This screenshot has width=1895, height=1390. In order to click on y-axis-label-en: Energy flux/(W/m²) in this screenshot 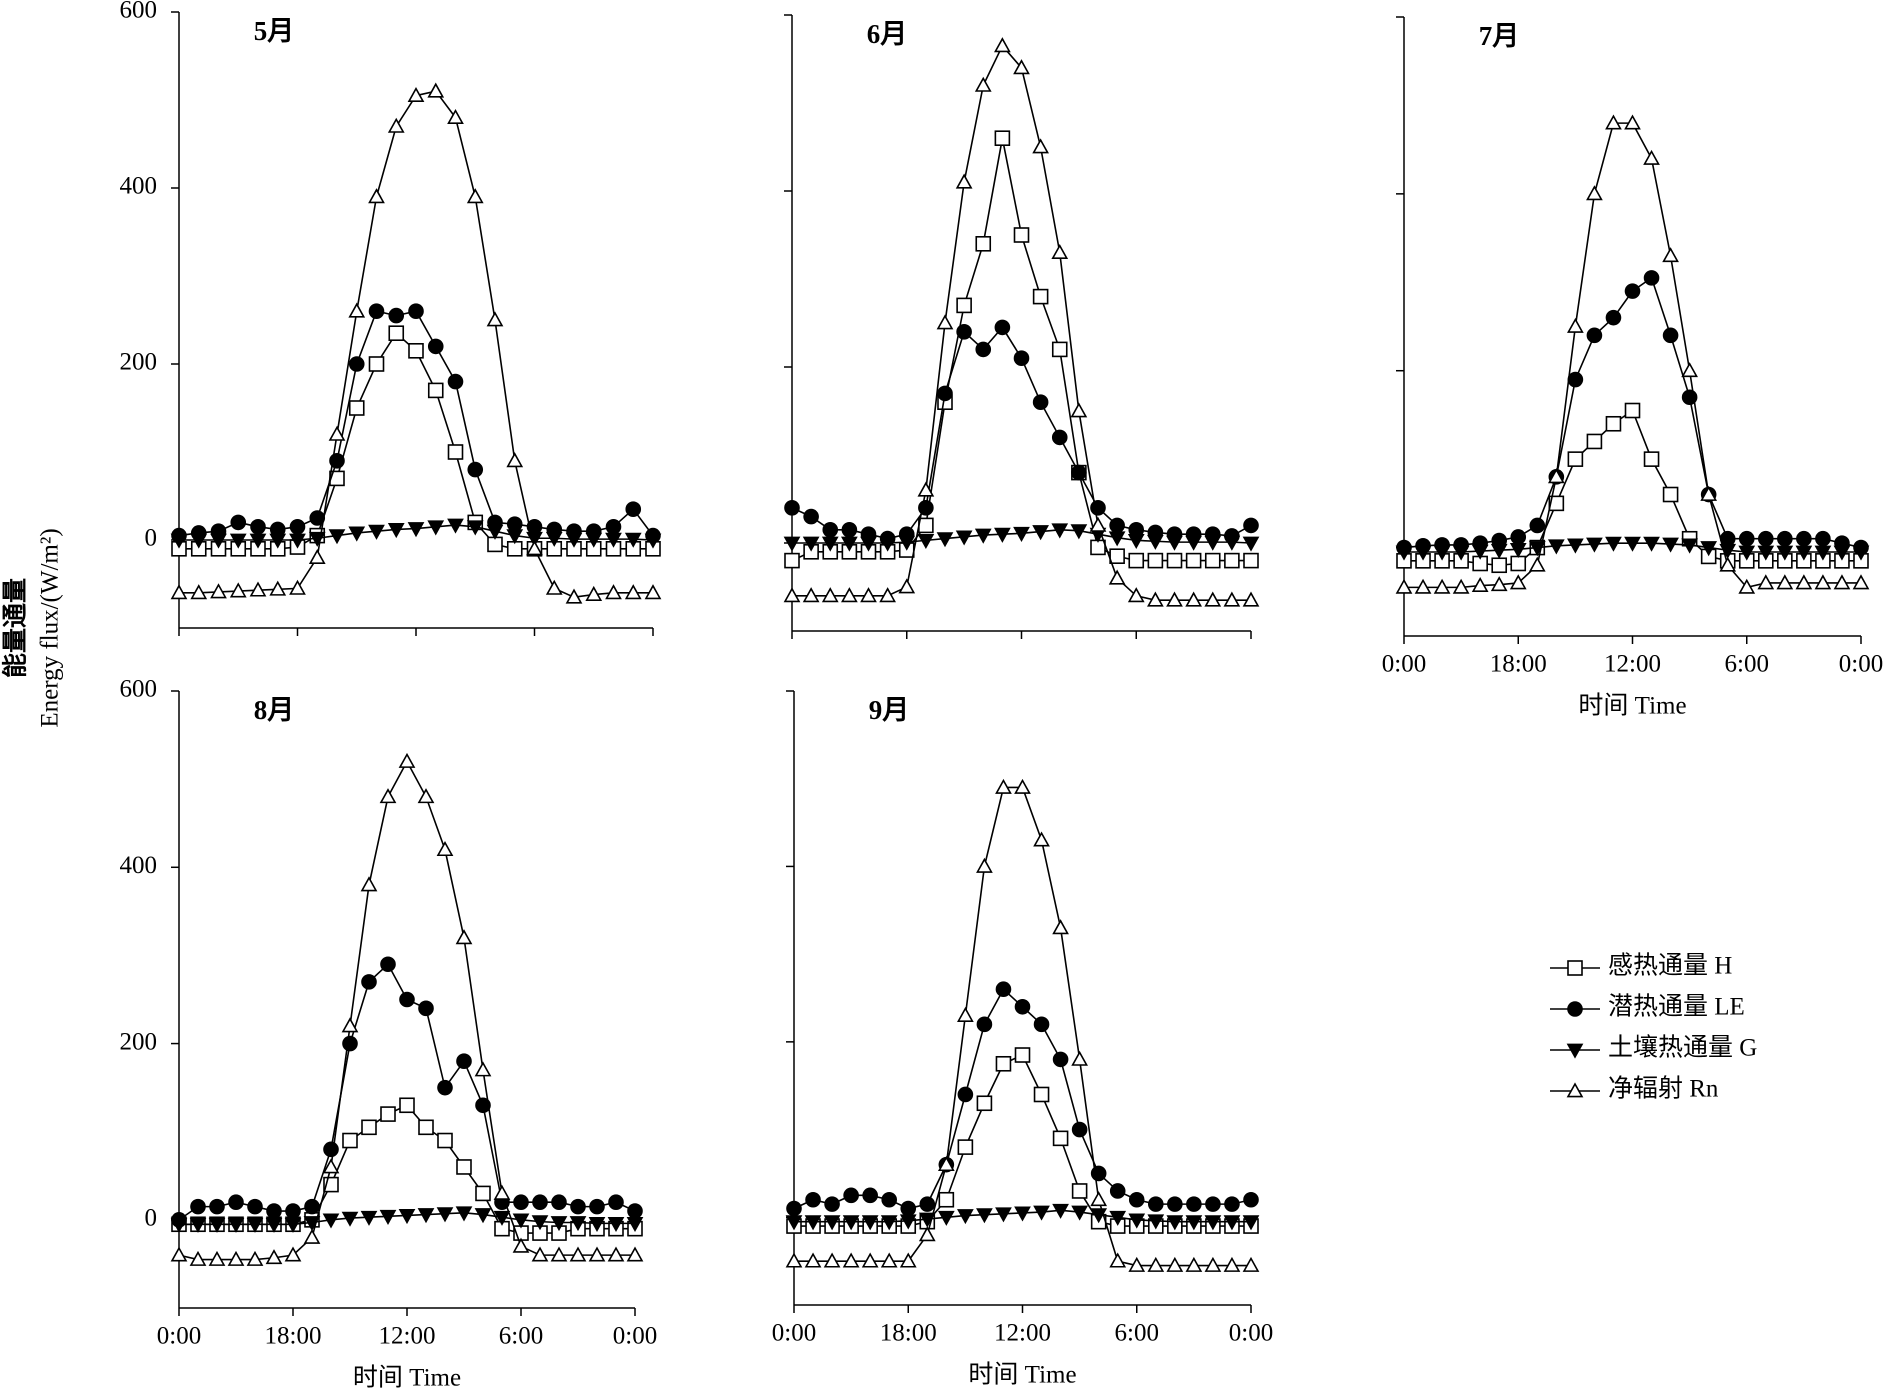, I will do `click(50, 627)`.